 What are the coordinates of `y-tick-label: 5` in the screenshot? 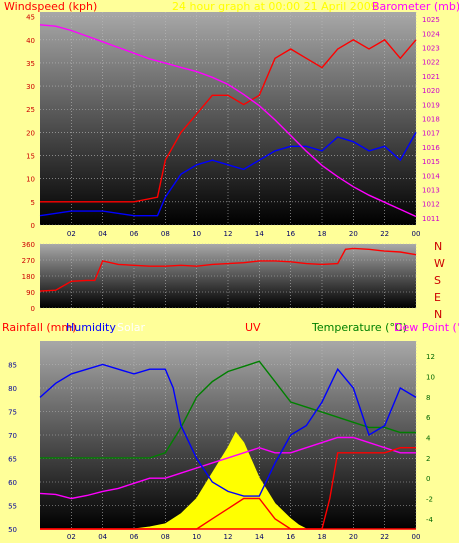 It's located at (33, 203).